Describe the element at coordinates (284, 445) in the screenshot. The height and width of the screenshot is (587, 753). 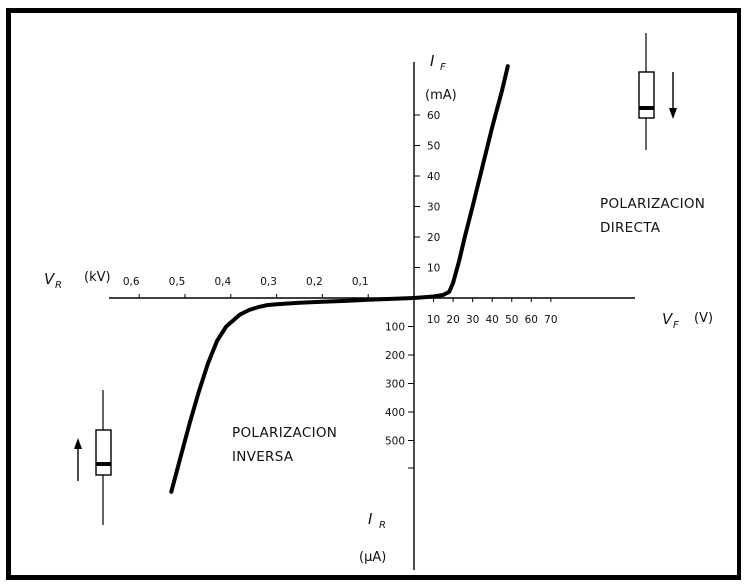
I see `reverse-region-label: POLARIZACION INVERSA` at that location.